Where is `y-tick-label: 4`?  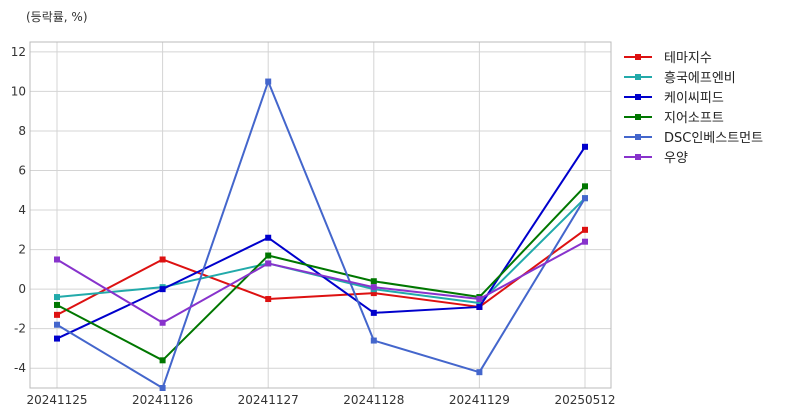 y-tick-label: 4 is located at coordinates (22, 210).